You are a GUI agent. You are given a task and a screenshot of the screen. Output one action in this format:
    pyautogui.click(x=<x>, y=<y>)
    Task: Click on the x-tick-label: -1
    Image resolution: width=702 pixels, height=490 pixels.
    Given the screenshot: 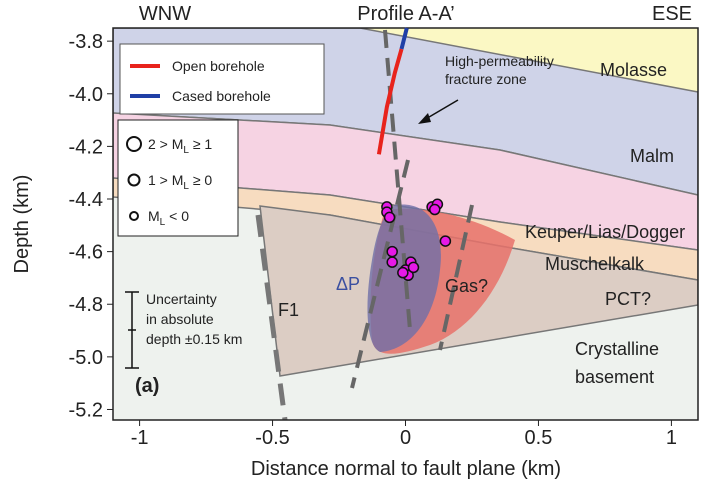 What is the action you would take?
    pyautogui.click(x=140, y=438)
    